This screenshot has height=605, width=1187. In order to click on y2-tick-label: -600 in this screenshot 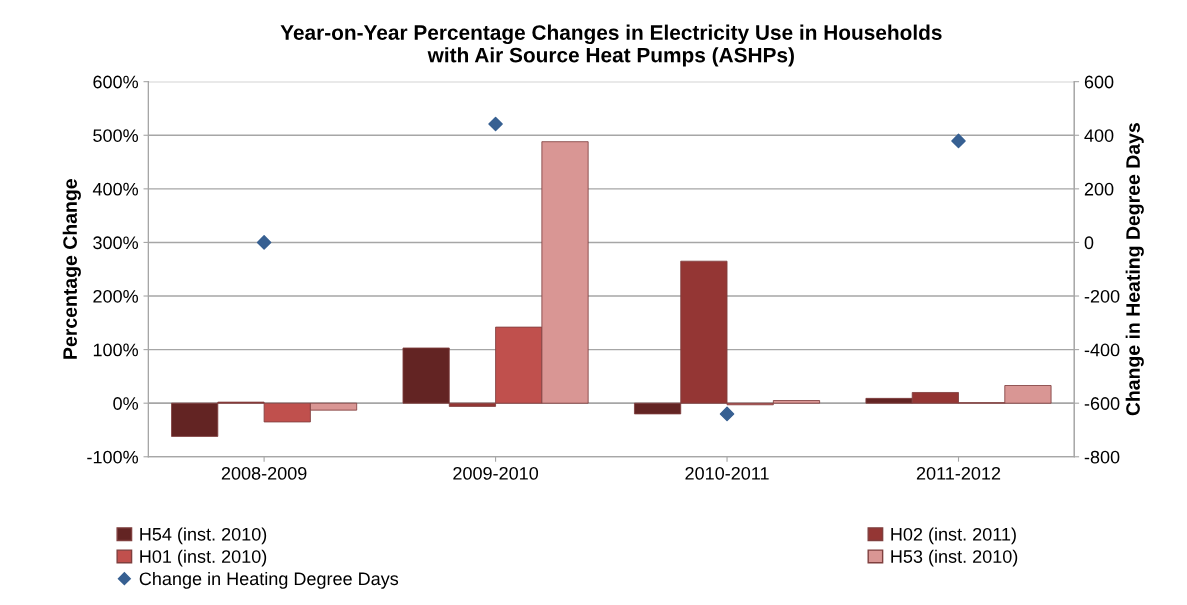, I will do `click(1102, 403)`.